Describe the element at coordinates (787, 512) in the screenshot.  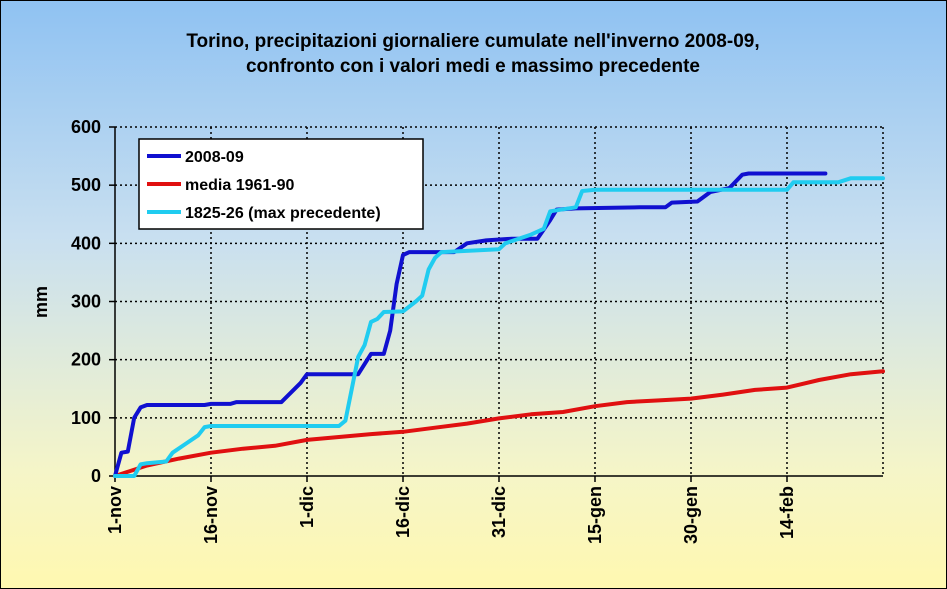
I see `x-tick-label: 14-feb` at that location.